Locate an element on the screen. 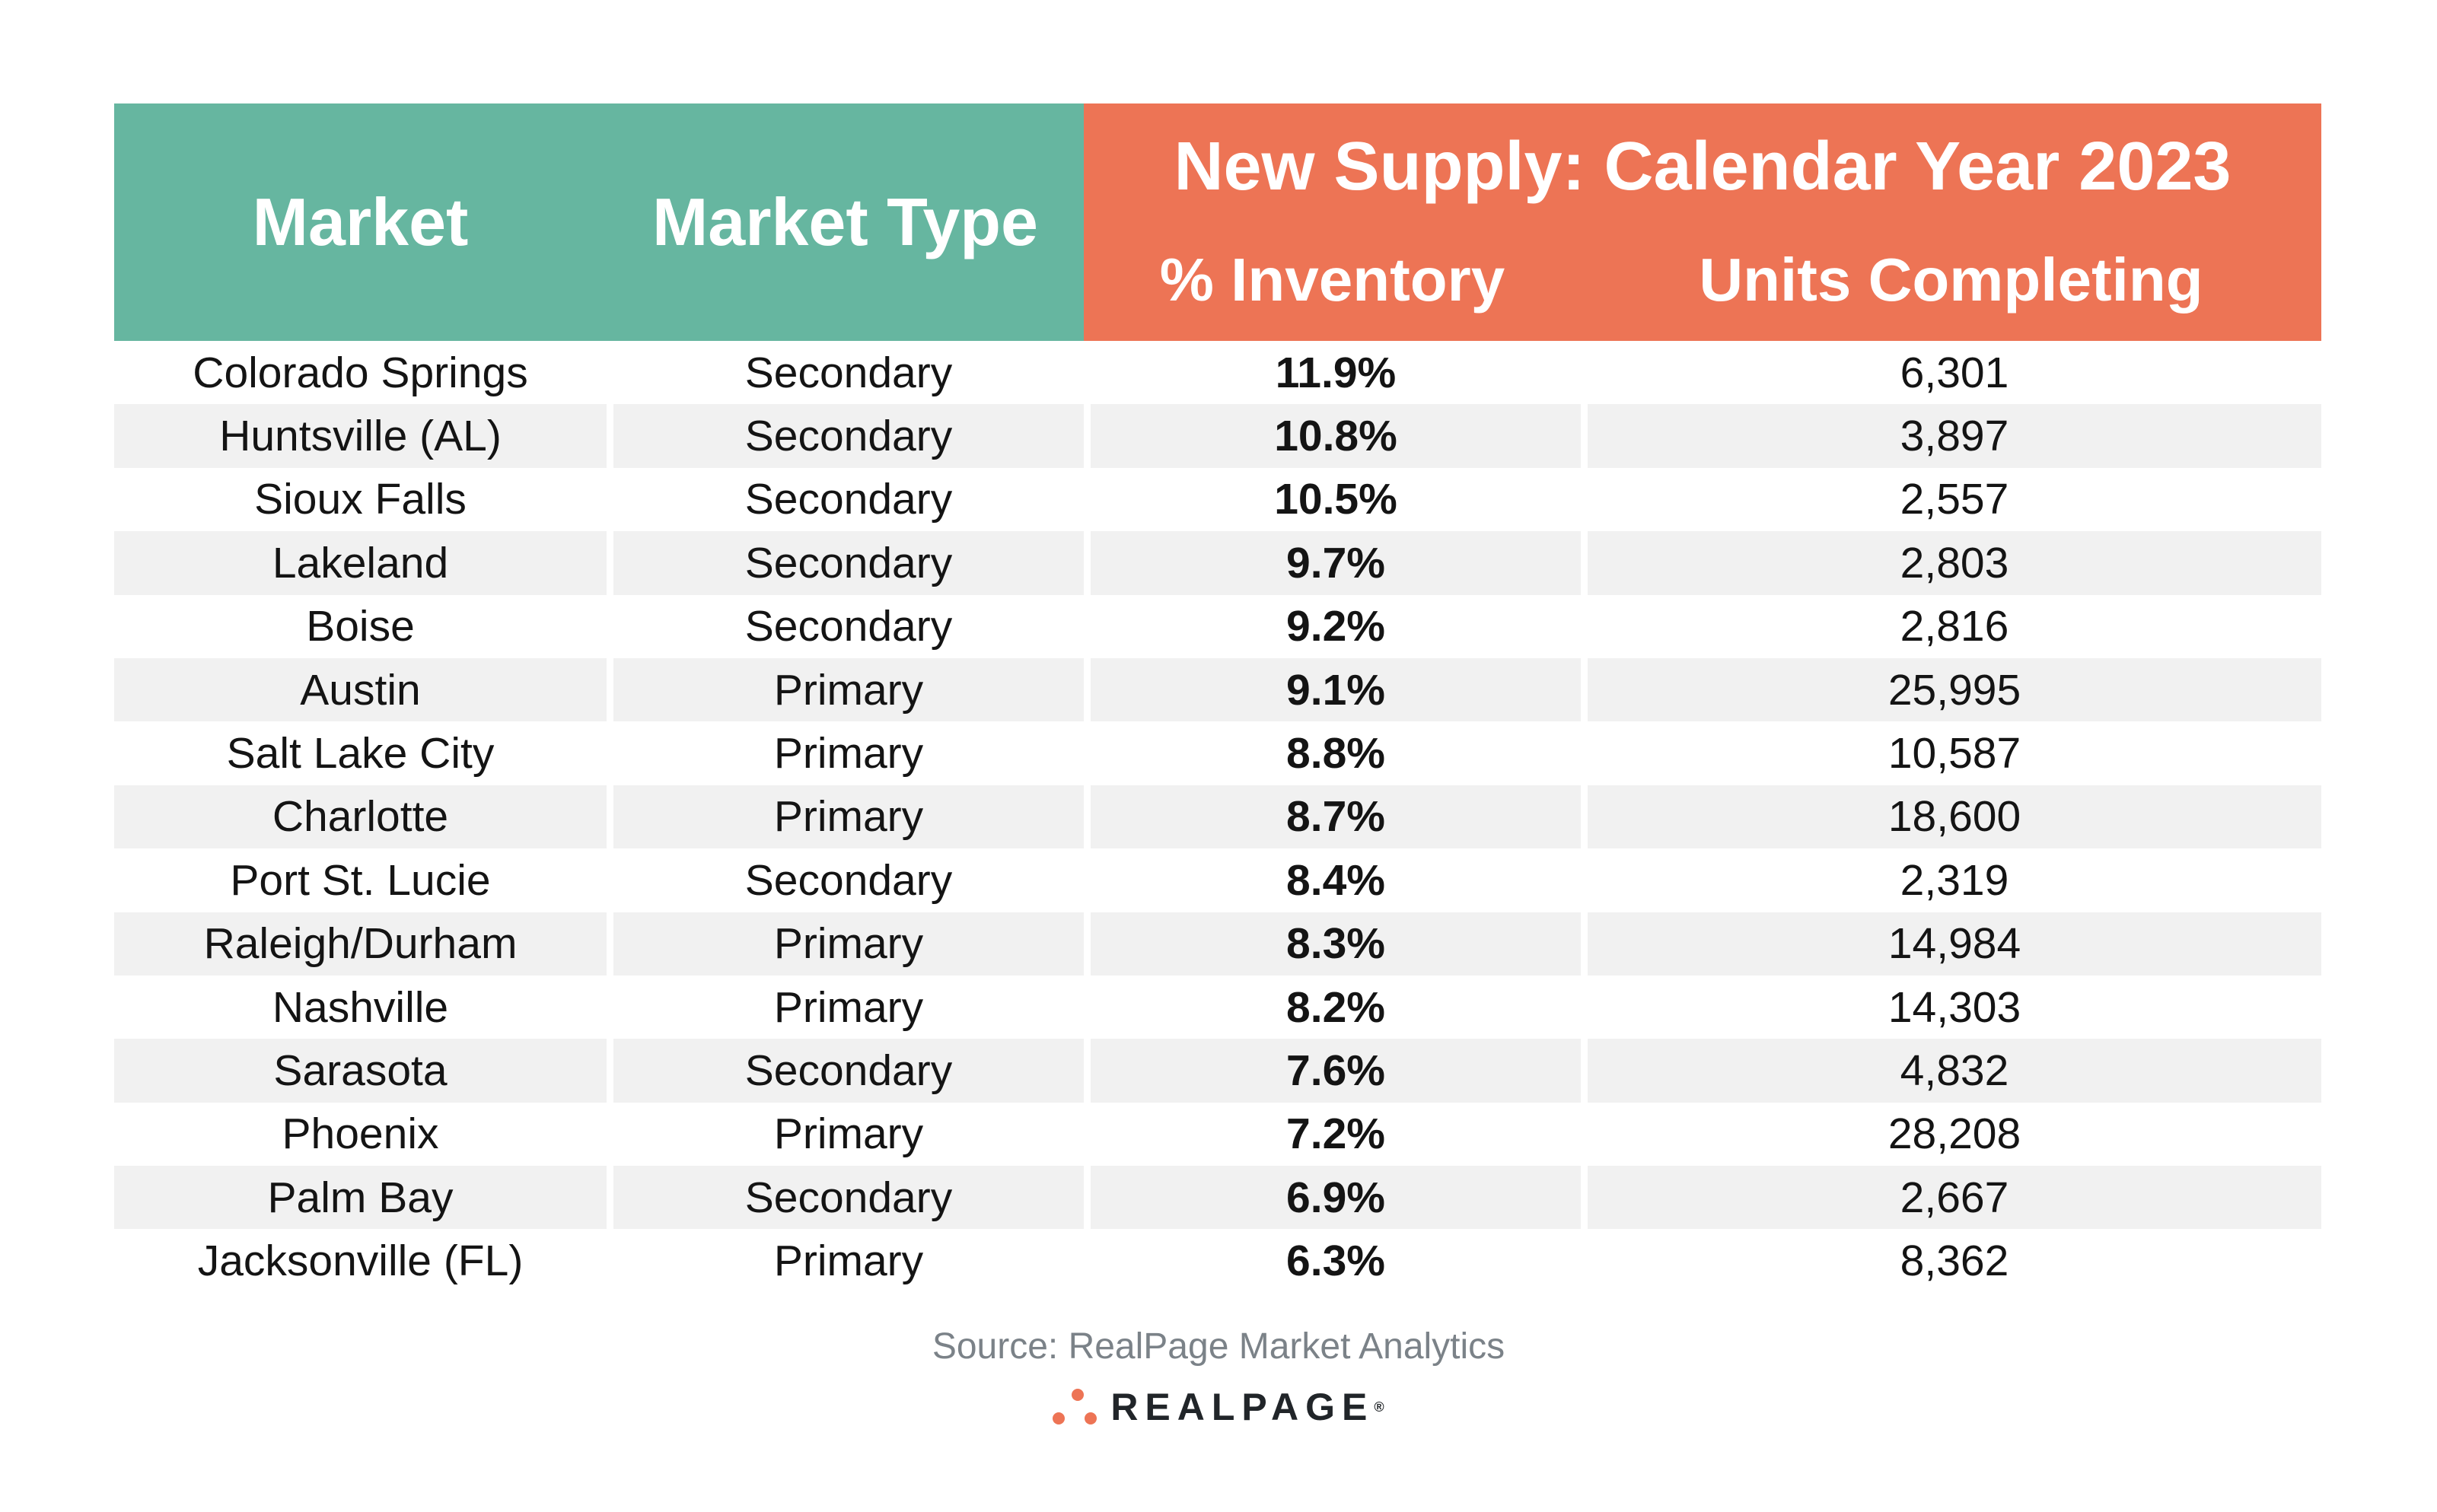 This screenshot has width=2437, height=1512. pct-inventory-cell: 6.3% is located at coordinates (1332, 1261).